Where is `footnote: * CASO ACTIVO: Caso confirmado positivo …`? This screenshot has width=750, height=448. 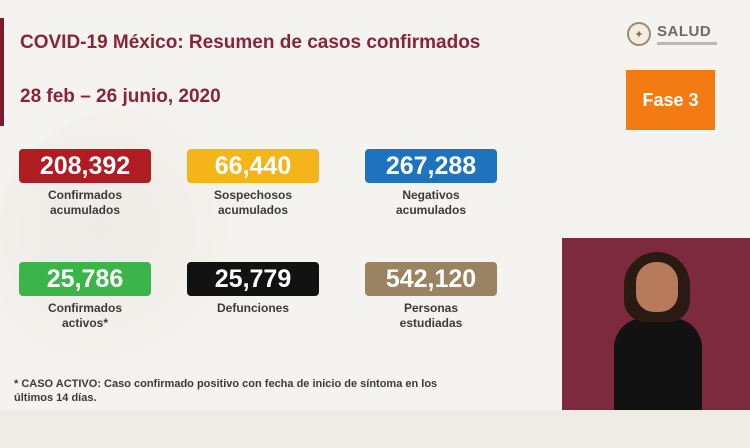 footnote: * CASO ACTIVO: Caso confirmado positivo … is located at coordinates (226, 391).